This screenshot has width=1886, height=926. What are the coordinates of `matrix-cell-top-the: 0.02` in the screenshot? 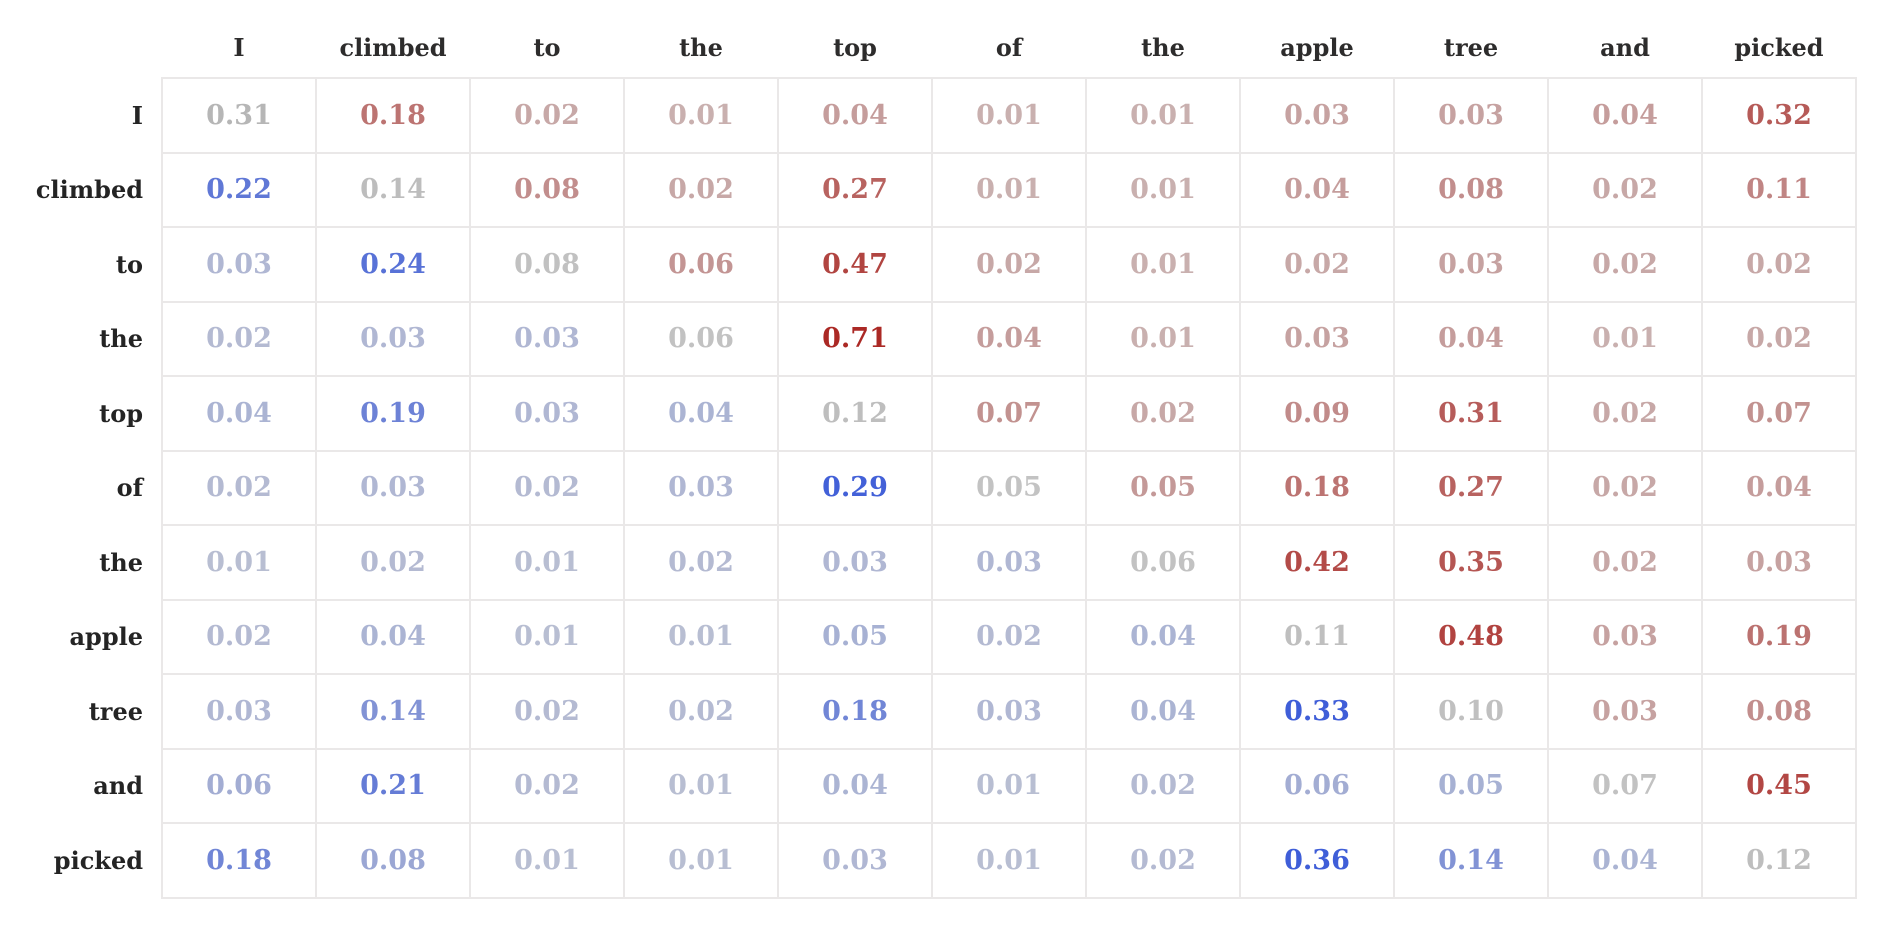 It's located at (1163, 413).